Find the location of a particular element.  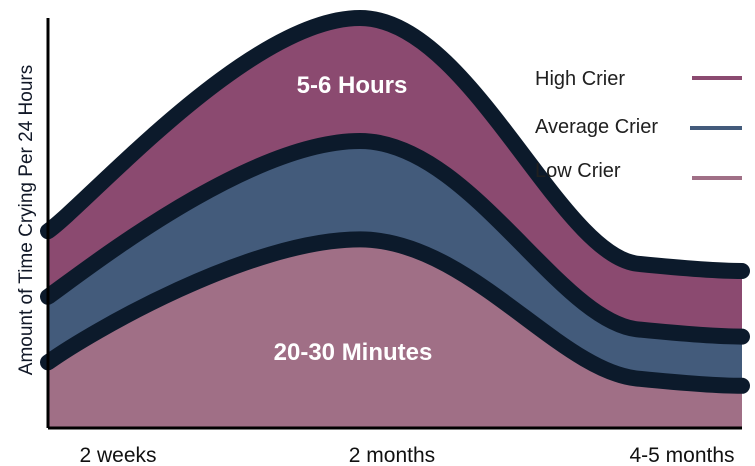

legend: High Crier Average Crier Low Crier is located at coordinates (638, 125).